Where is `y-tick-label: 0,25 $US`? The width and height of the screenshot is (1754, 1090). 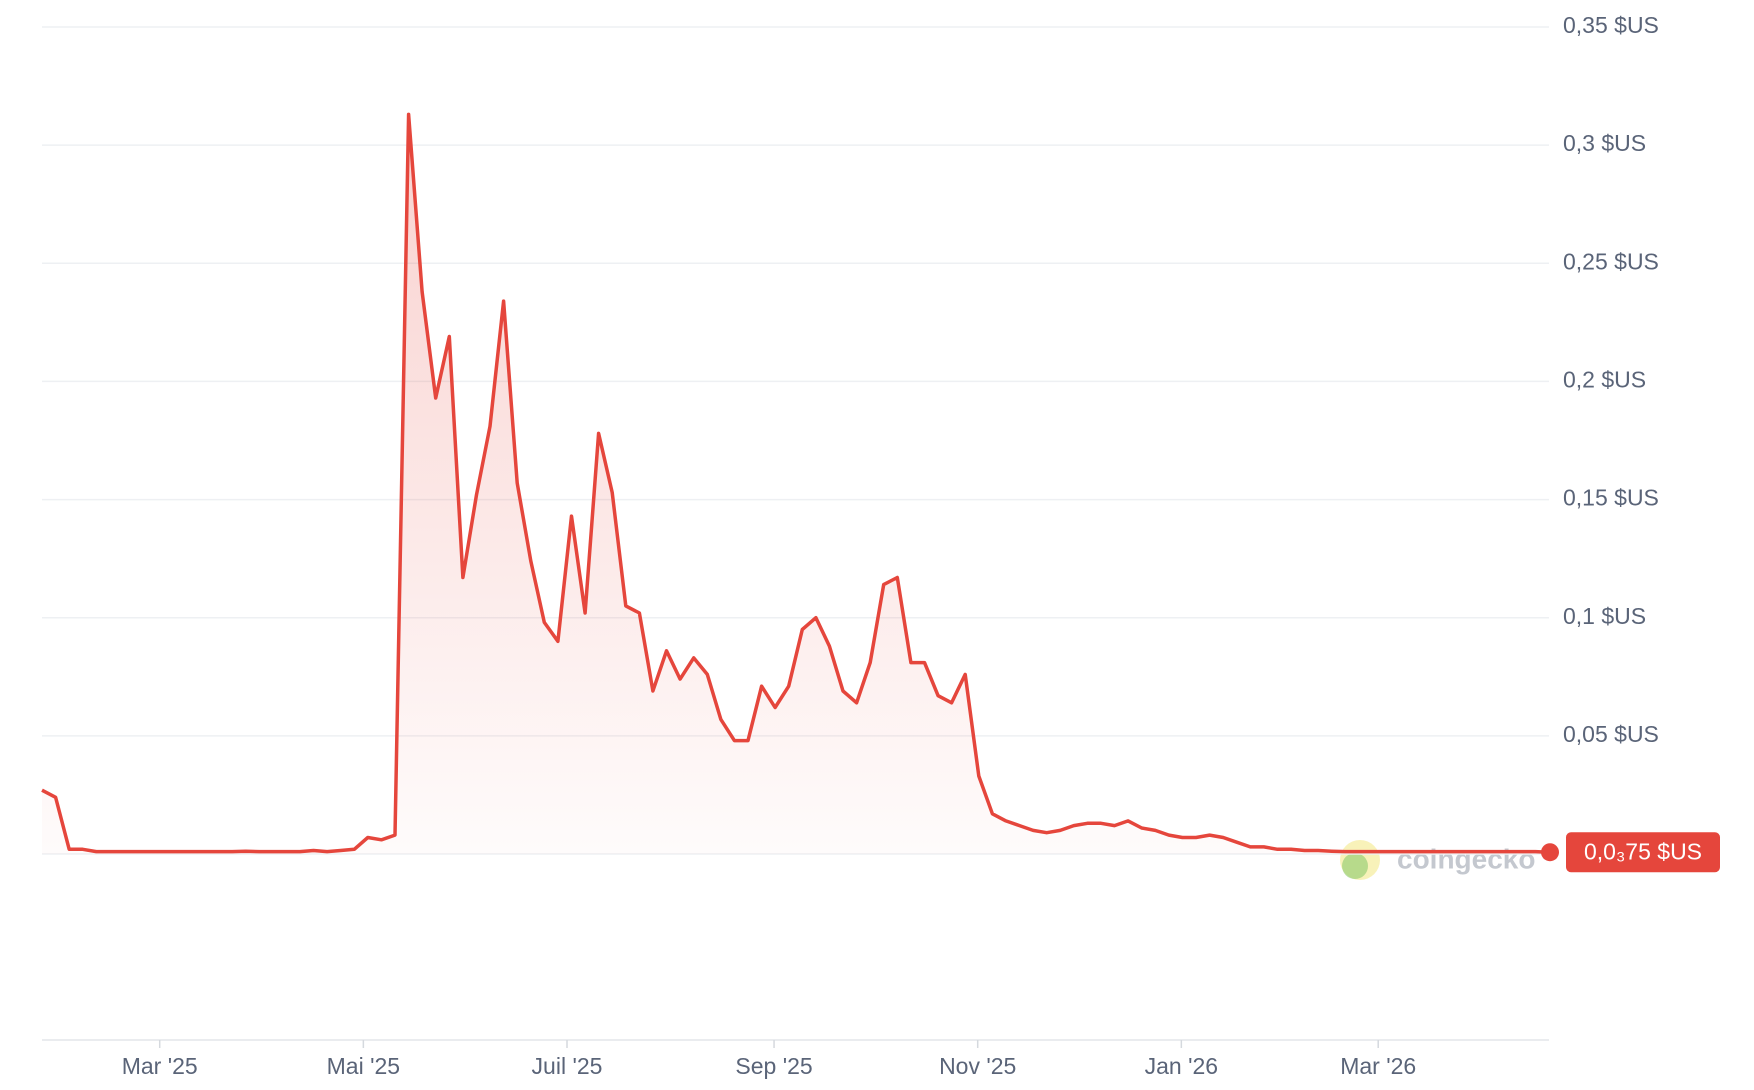 y-tick-label: 0,25 $US is located at coordinates (1611, 261).